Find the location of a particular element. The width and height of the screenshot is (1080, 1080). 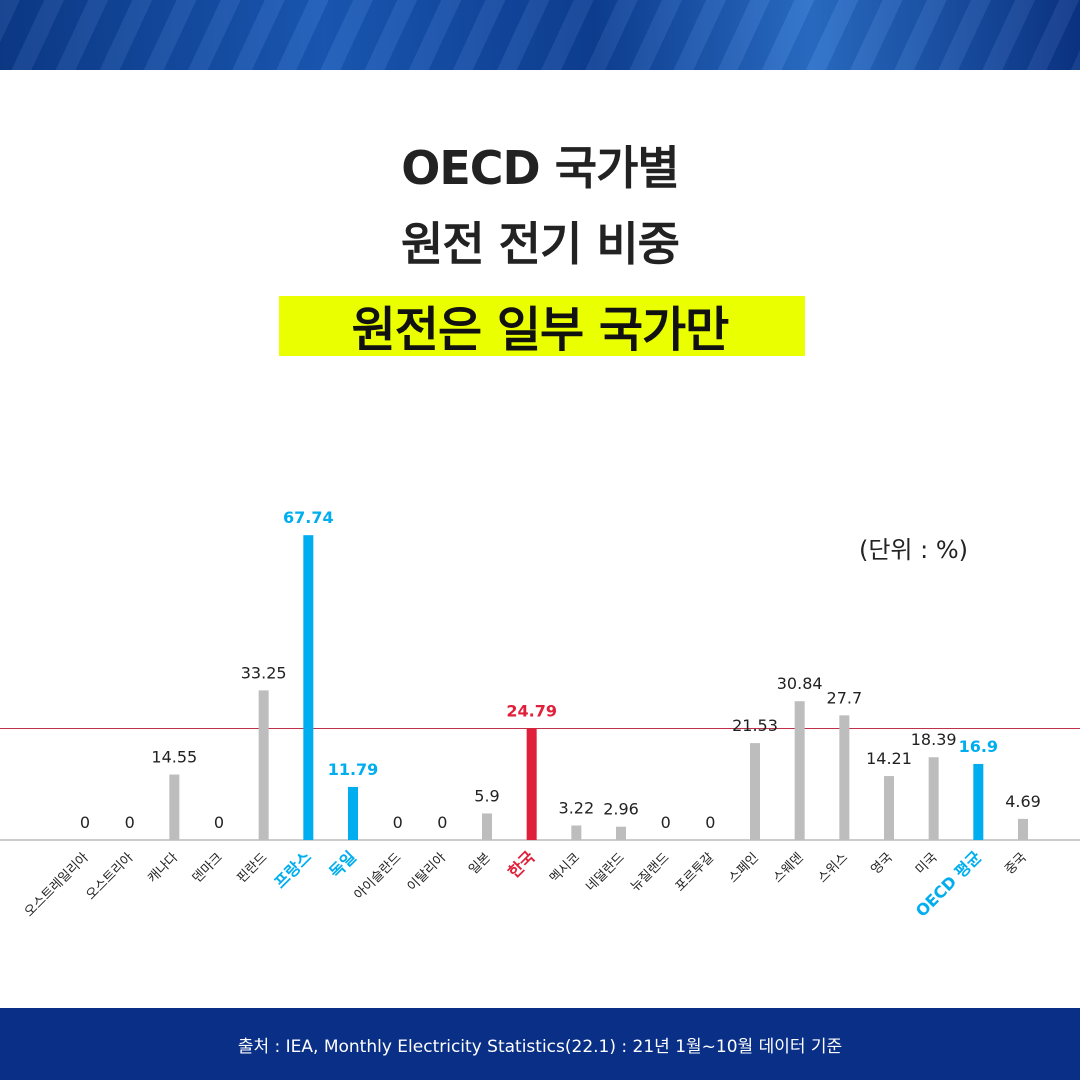

value-label-3: 0 is located at coordinates (219, 822).